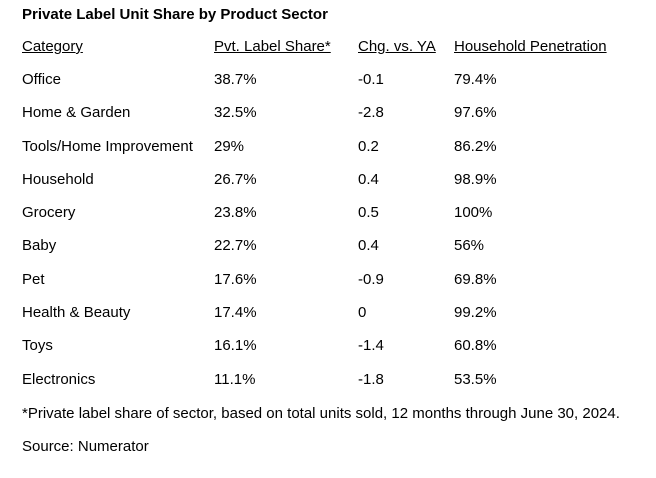 Image resolution: width=656 pixels, height=478 pixels. What do you see at coordinates (371, 279) in the screenshot?
I see `cell-change: -0.9` at bounding box center [371, 279].